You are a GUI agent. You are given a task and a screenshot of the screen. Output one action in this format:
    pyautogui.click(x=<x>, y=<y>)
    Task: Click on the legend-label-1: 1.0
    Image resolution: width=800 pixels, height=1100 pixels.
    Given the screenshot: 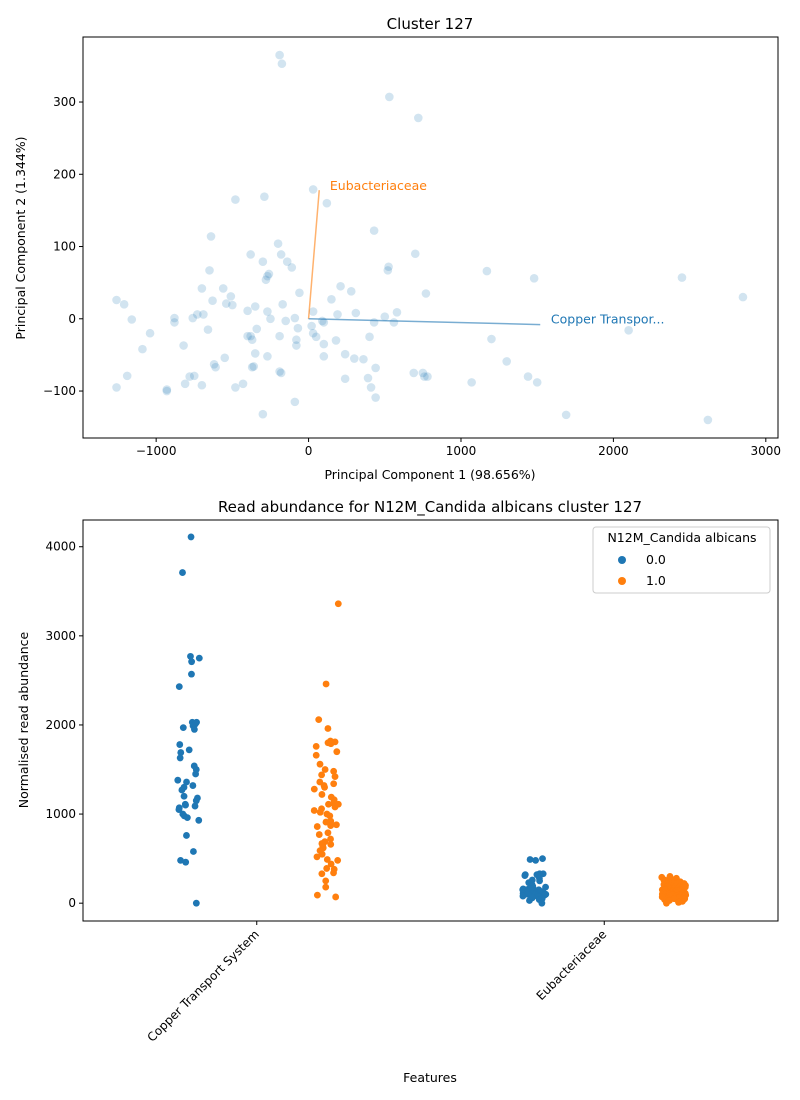 What is the action you would take?
    pyautogui.click(x=656, y=580)
    